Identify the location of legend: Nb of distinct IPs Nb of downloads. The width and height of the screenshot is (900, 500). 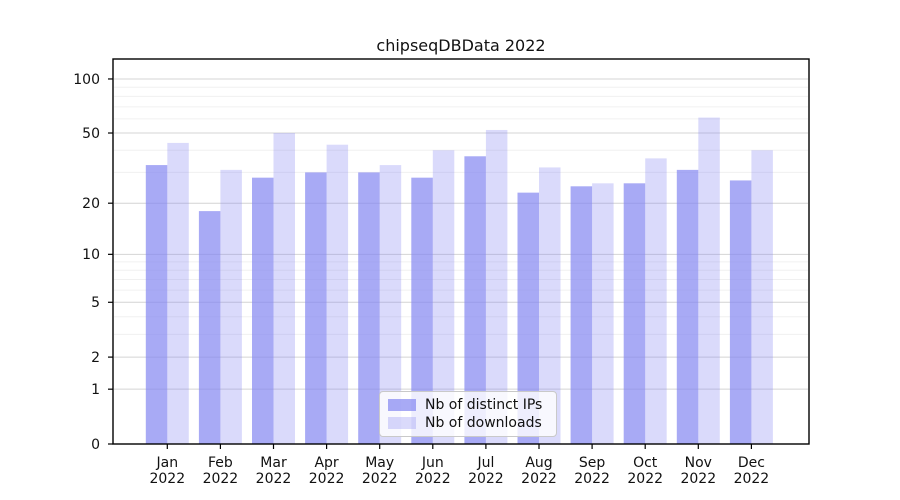
(468, 414).